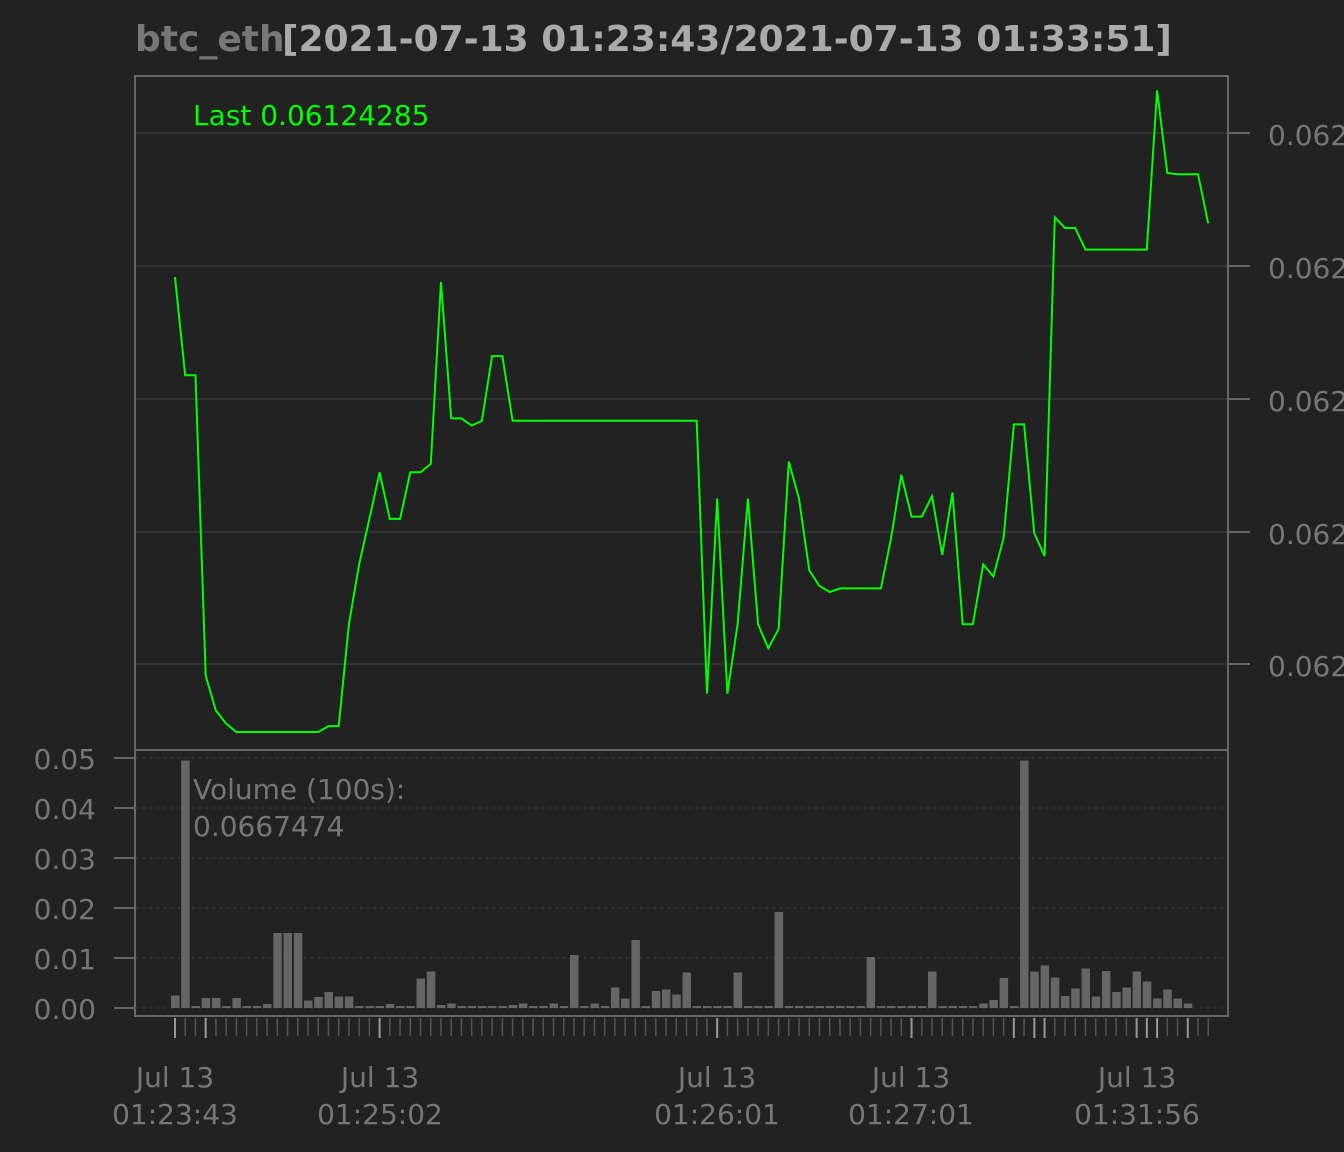 This screenshot has width=1344, height=1152. I want to click on price-axis-ticks, so click(1239, 398).